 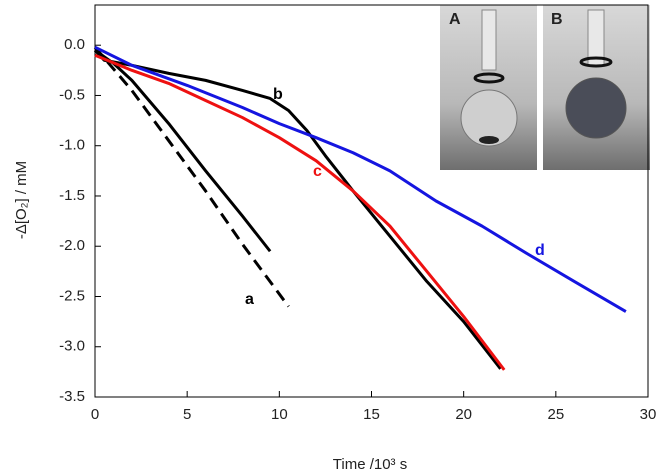 I want to click on photo-a, so click(x=488, y=87).